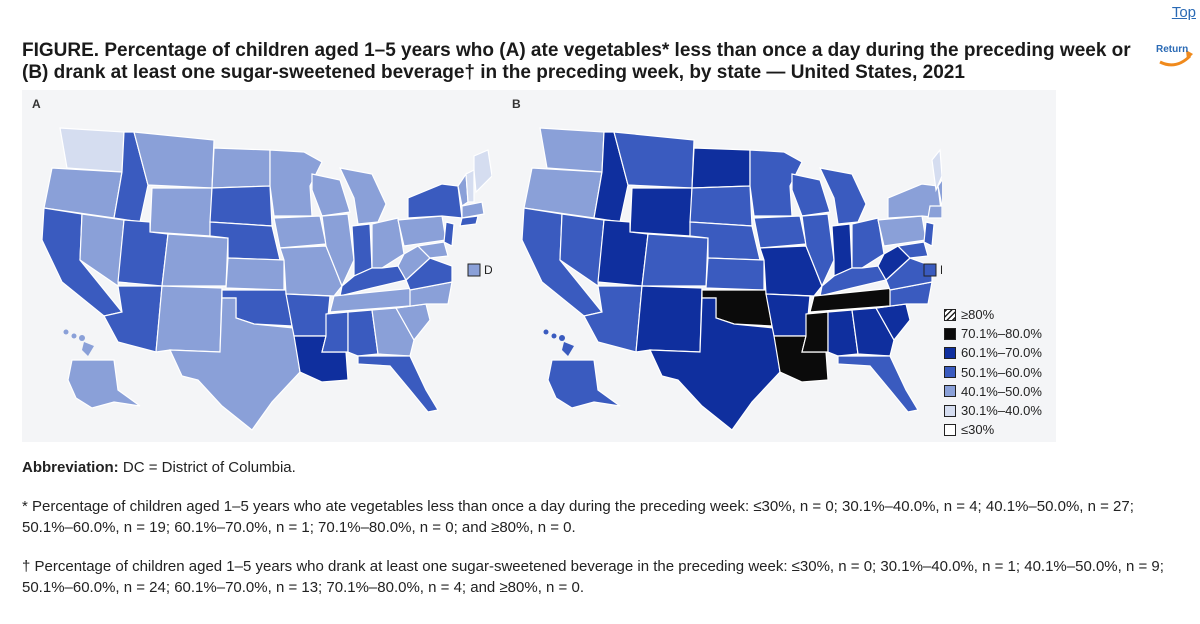  I want to click on state-ma, so click(473, 210).